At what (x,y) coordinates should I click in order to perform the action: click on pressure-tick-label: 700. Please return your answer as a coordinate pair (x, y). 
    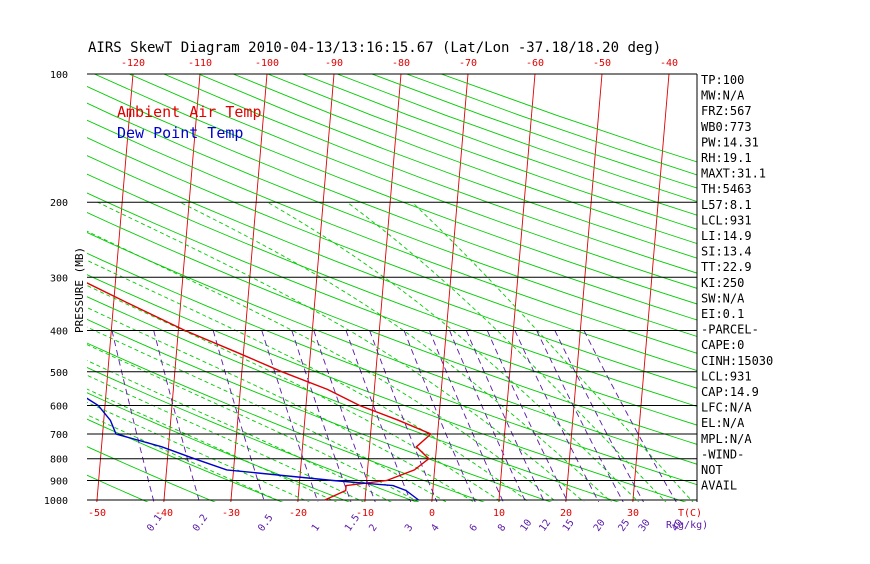
    Looking at the image, I should click on (59, 435).